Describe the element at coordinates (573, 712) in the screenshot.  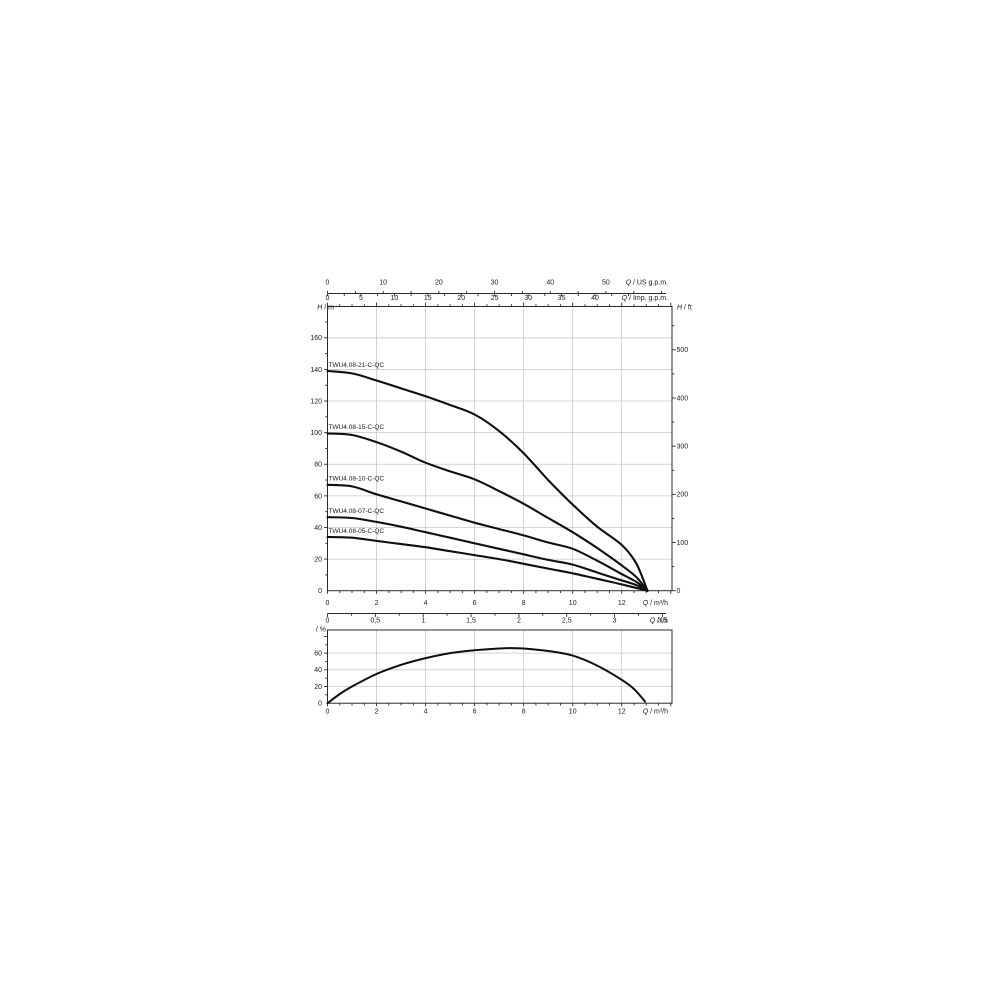
I see `eff-m3h-tick-label: 10` at that location.